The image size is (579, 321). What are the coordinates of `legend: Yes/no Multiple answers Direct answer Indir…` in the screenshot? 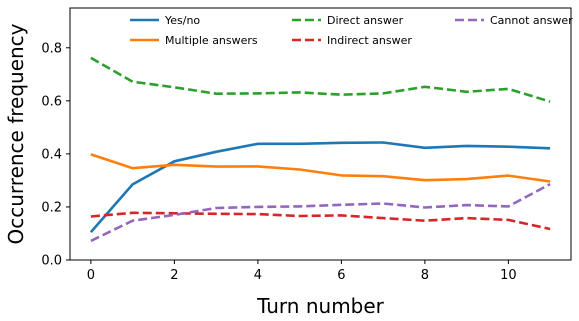 It's located at (351, 30).